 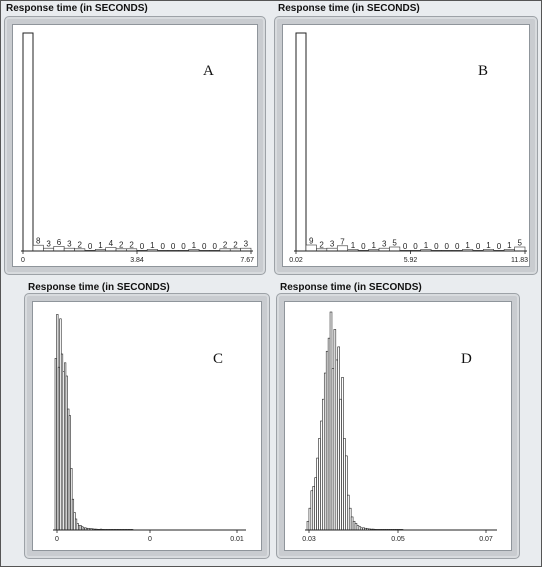 What do you see at coordinates (237, 539) in the screenshot?
I see `x-tick-label: 0.01` at bounding box center [237, 539].